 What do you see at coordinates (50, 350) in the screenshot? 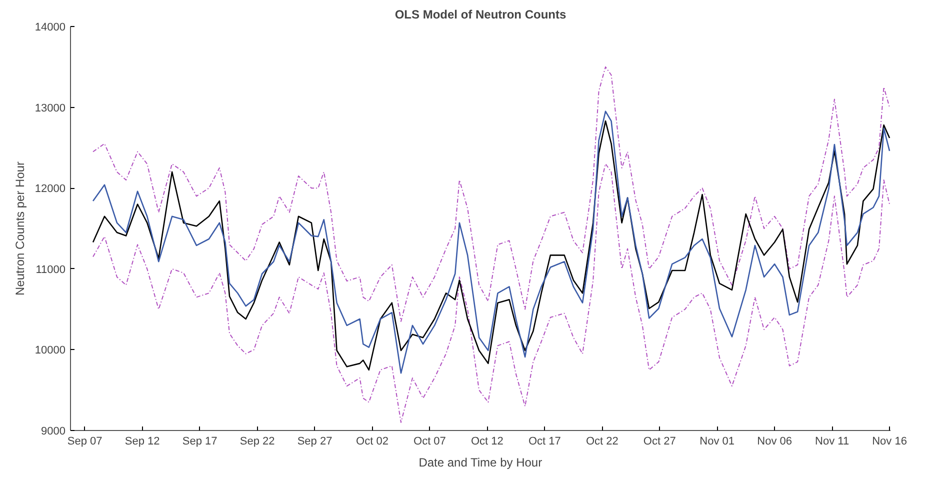
I see `y-tick-label: 10000` at bounding box center [50, 350].